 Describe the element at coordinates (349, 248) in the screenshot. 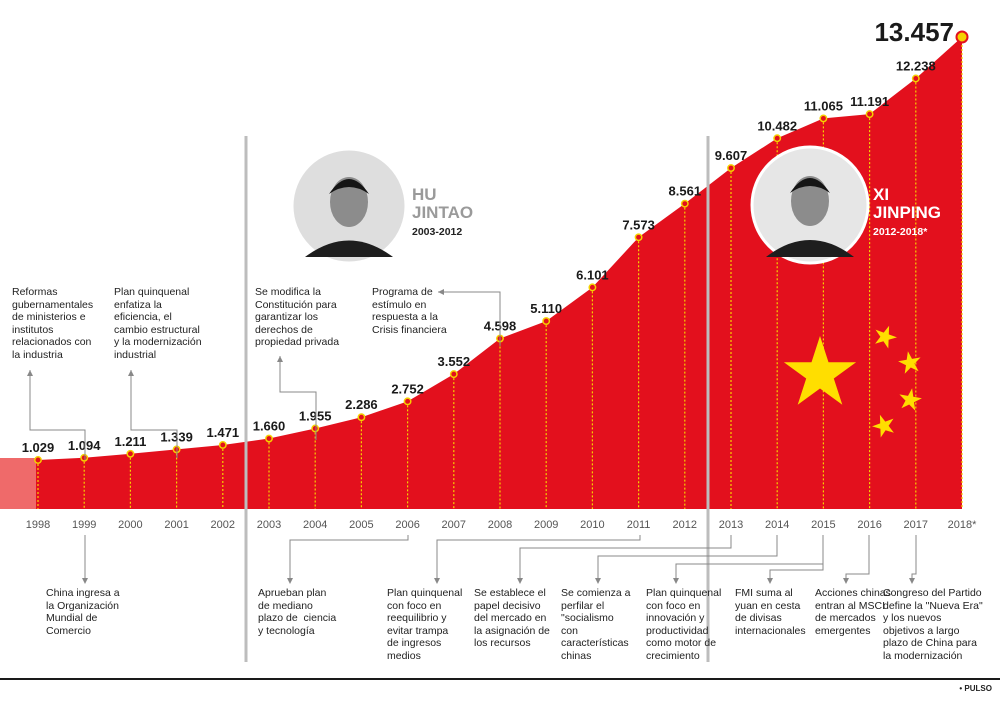

I see `hu-jintao-portrait-suit` at that location.